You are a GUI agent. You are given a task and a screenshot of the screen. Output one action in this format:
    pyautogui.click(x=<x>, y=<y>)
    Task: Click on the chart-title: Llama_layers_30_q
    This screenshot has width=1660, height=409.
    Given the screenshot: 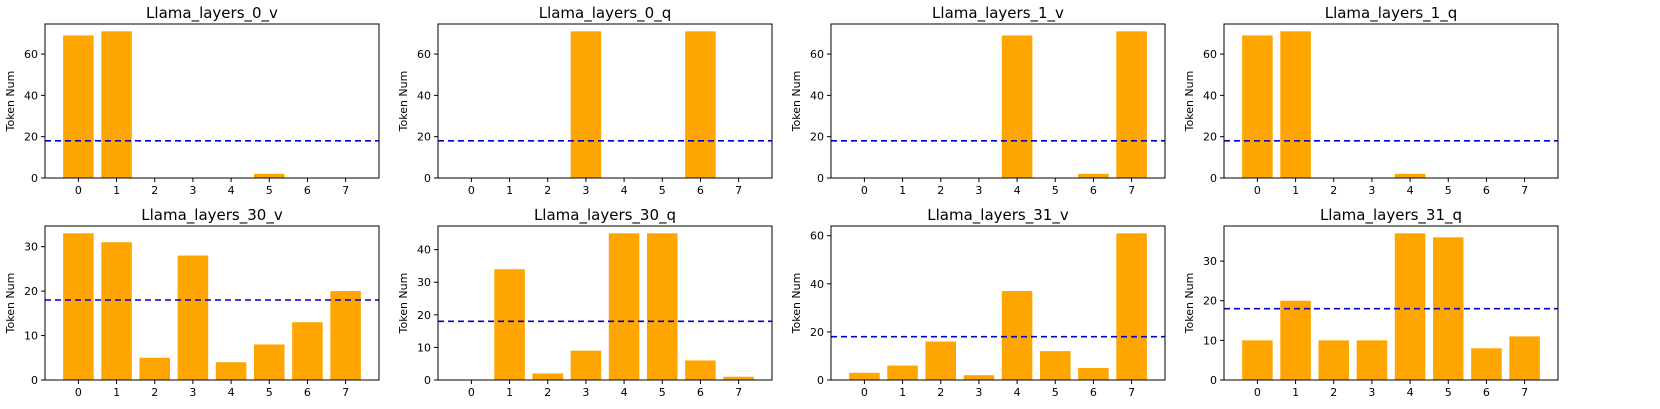 What is the action you would take?
    pyautogui.click(x=605, y=215)
    